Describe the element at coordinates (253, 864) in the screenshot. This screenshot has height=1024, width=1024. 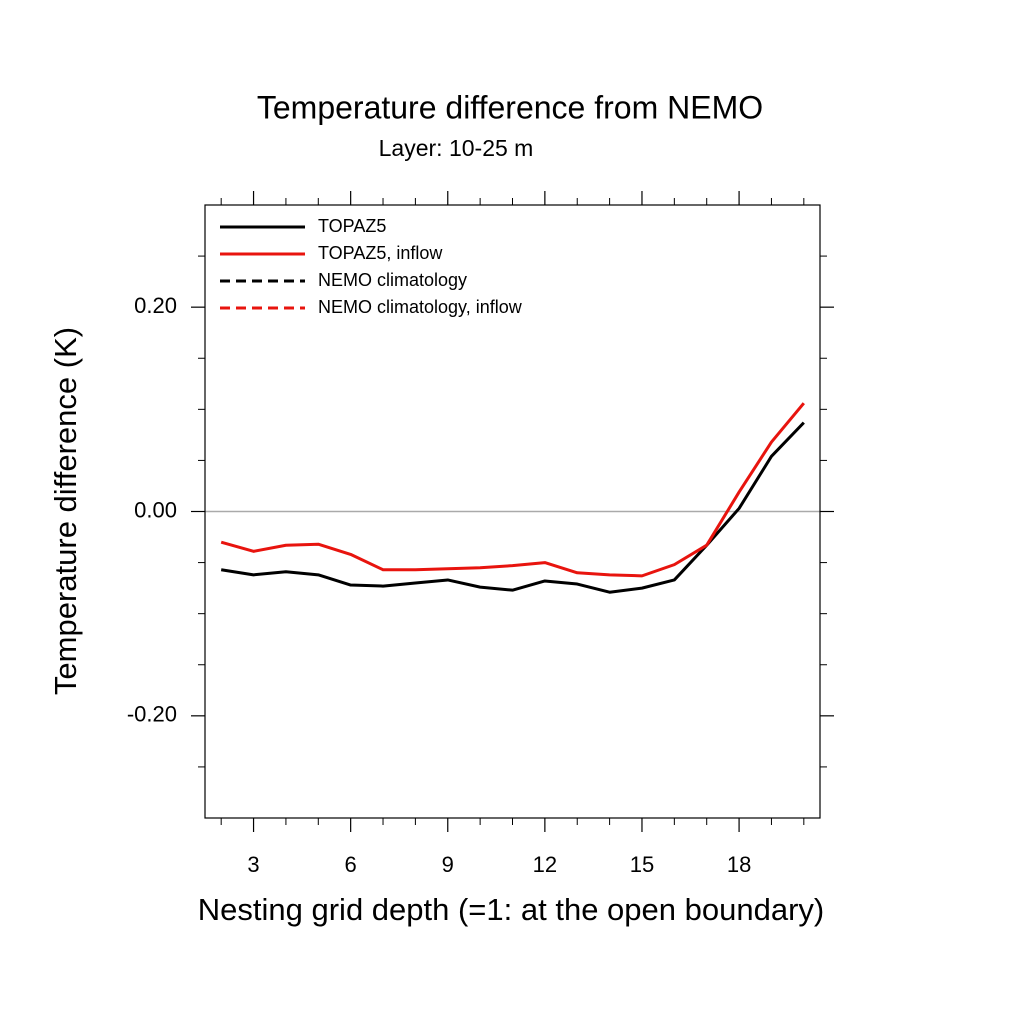
I see `x-tick-label: 3` at that location.